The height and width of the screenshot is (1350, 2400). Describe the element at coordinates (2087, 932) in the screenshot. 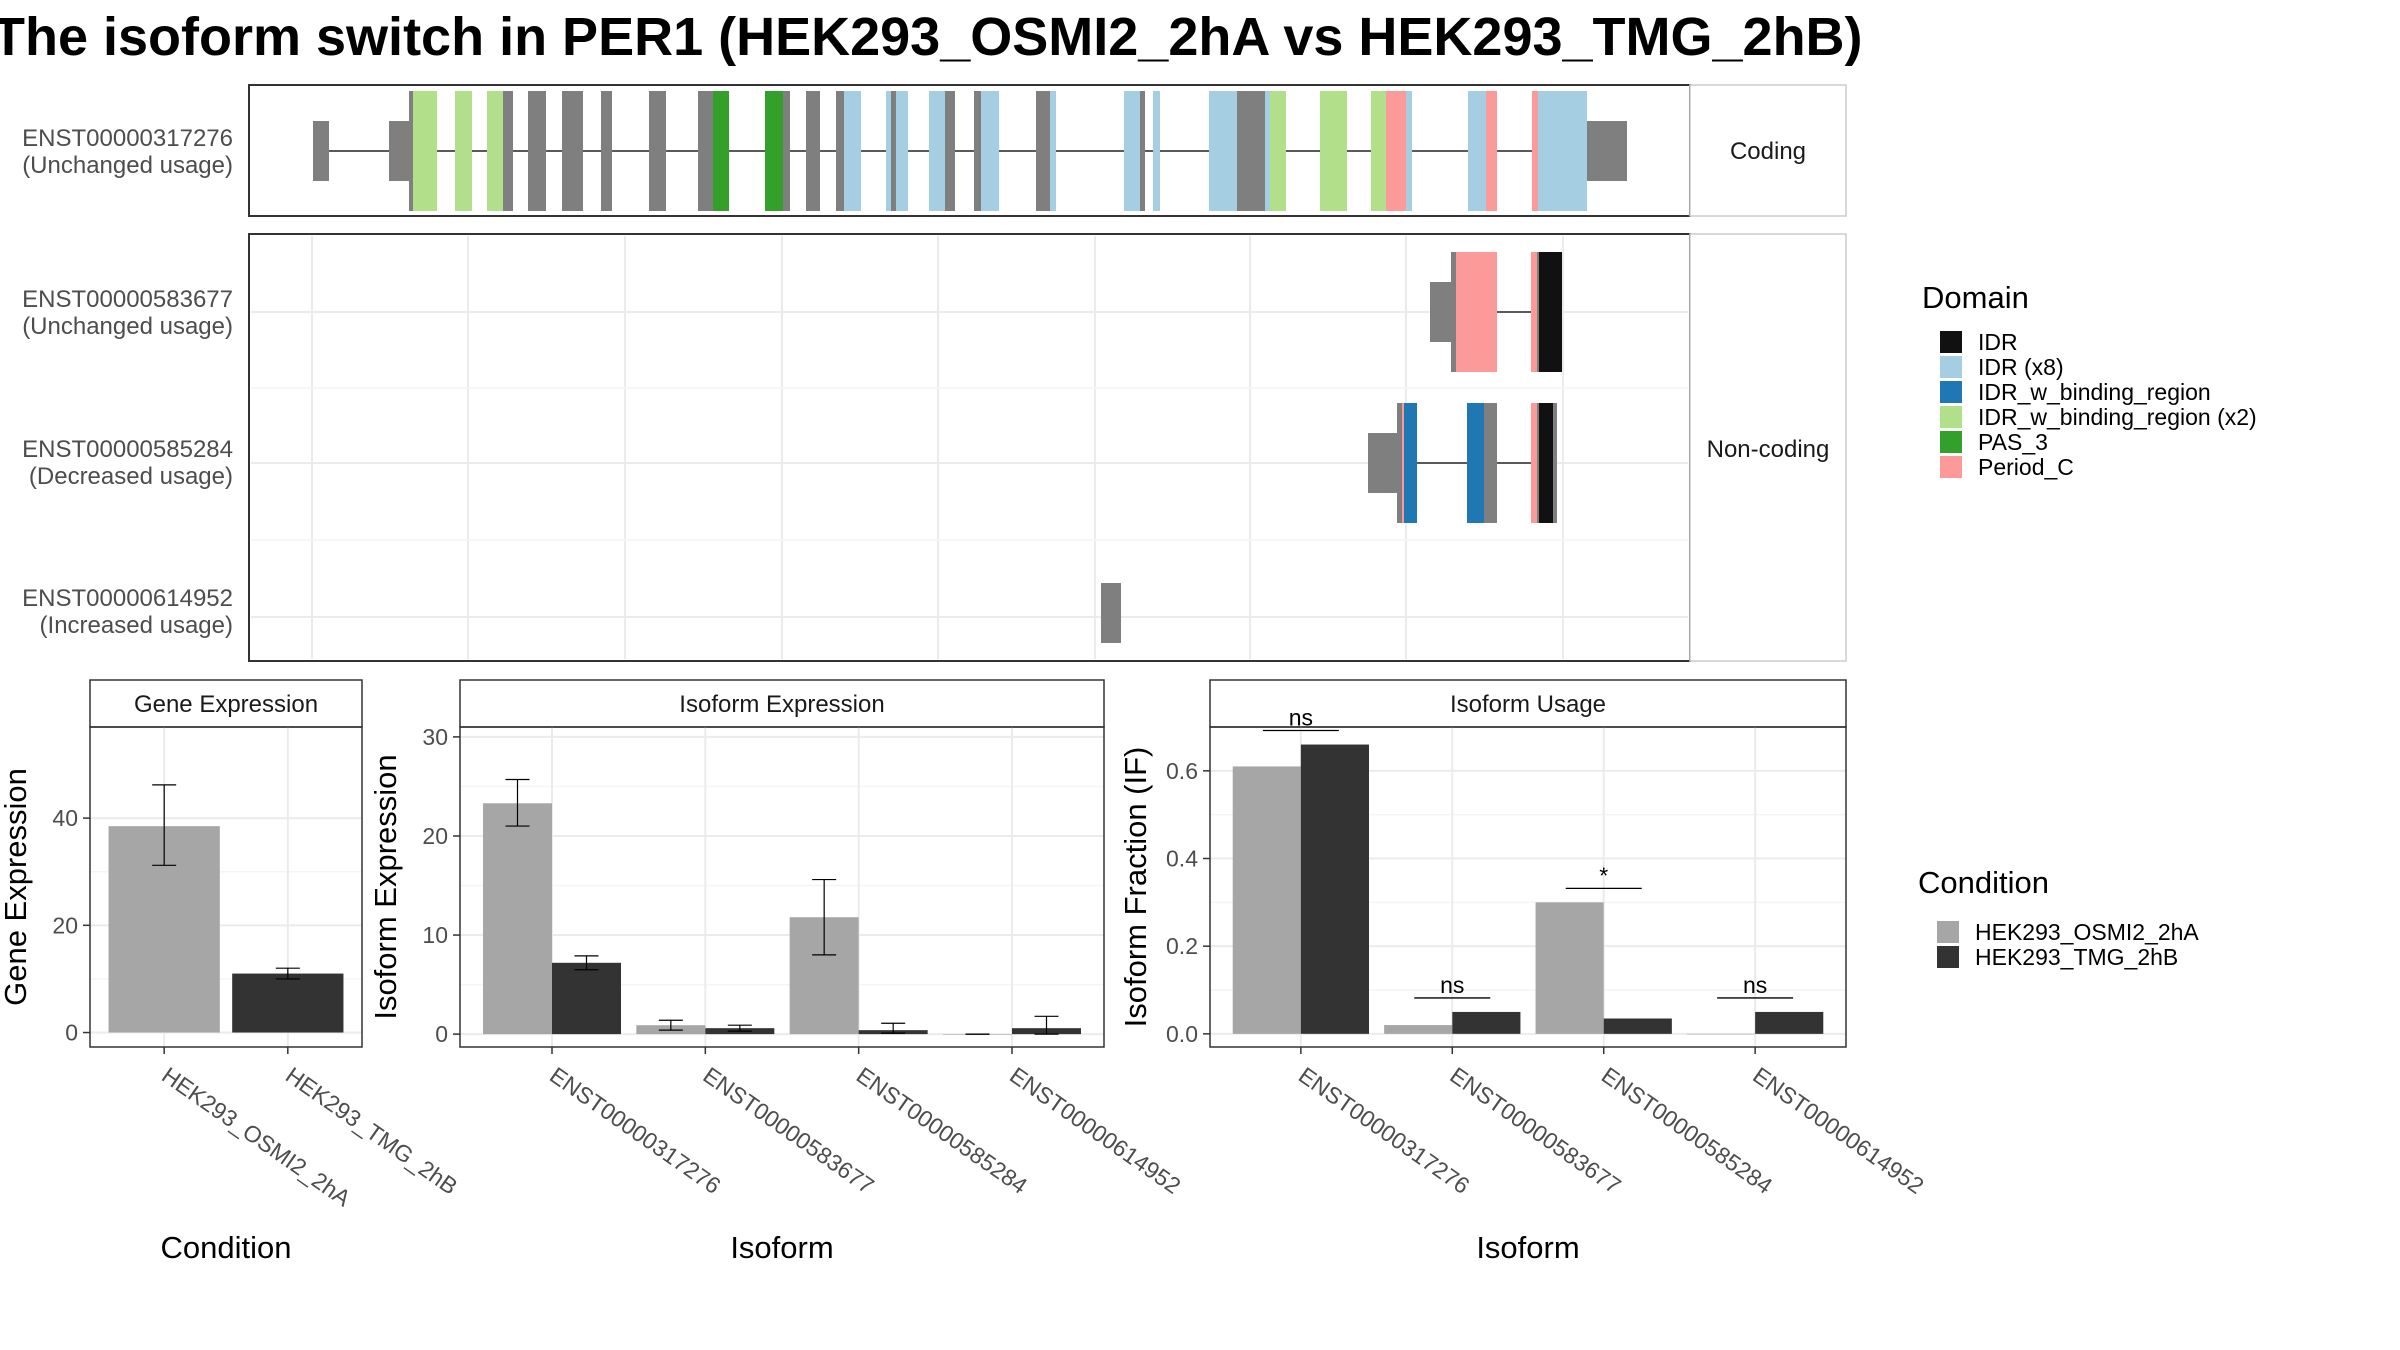

I see `legend-label: HEK293_OSMI2_2hA` at that location.